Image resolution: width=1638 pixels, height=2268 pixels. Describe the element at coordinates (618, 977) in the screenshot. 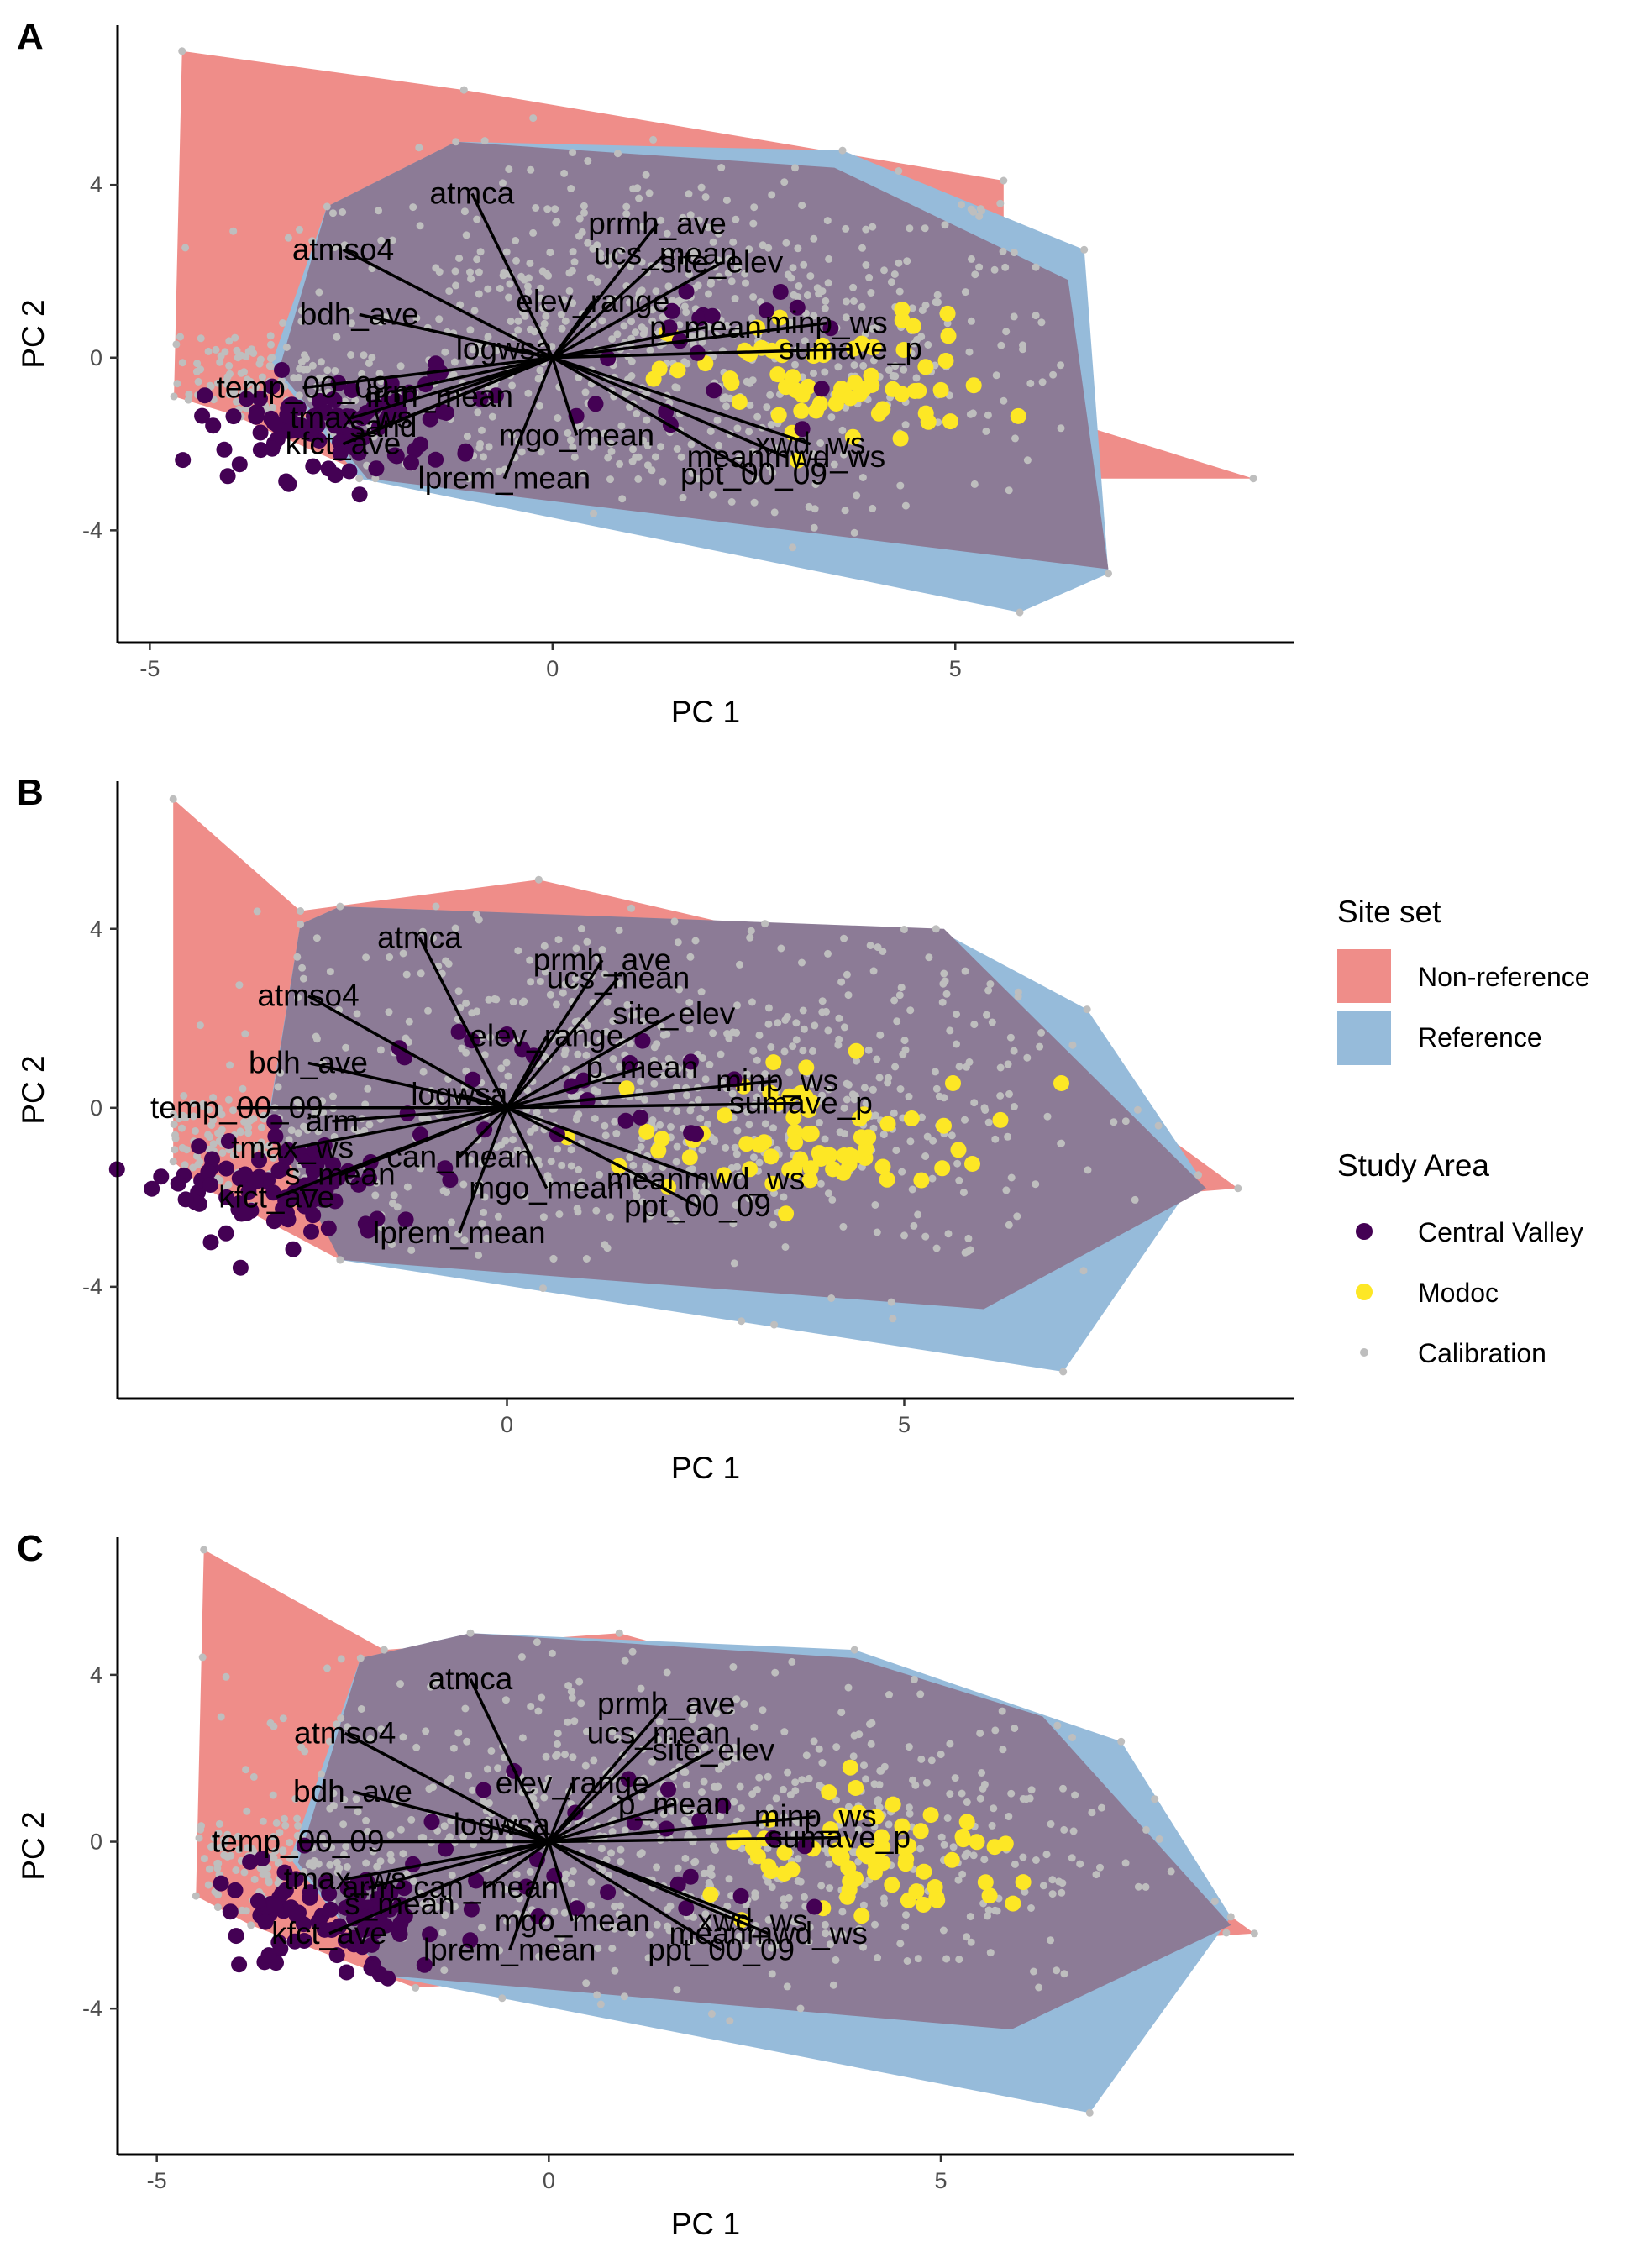

I see `loading-label: ucs_mean` at that location.